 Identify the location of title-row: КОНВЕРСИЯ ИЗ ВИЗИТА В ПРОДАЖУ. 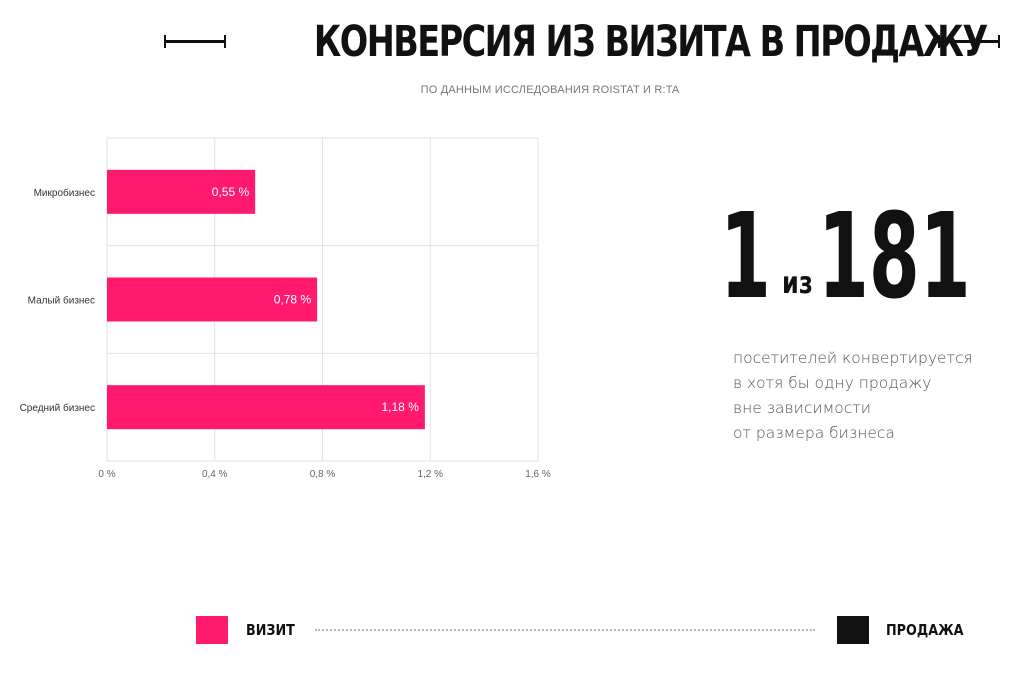
(512, 42).